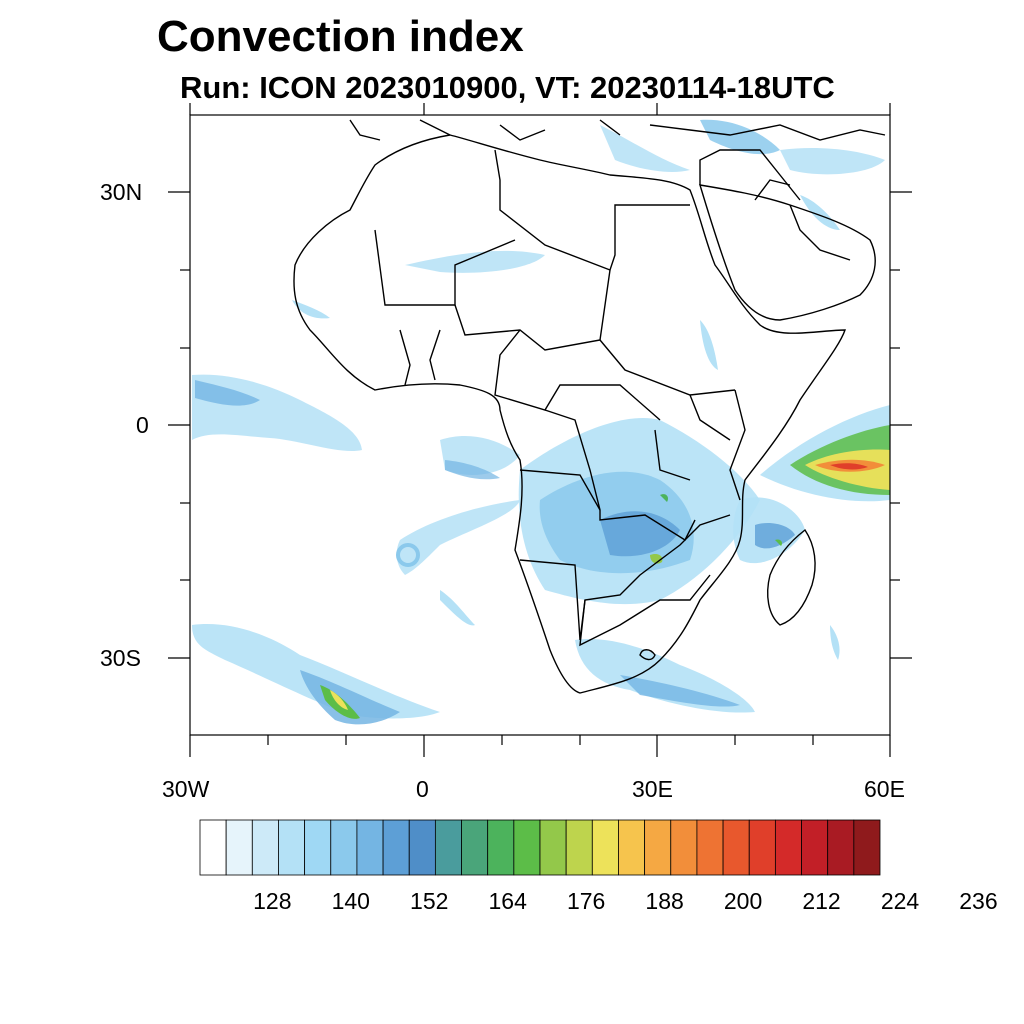  Describe the element at coordinates (186, 789) in the screenshot. I see `x-tick-label: 30W` at that location.